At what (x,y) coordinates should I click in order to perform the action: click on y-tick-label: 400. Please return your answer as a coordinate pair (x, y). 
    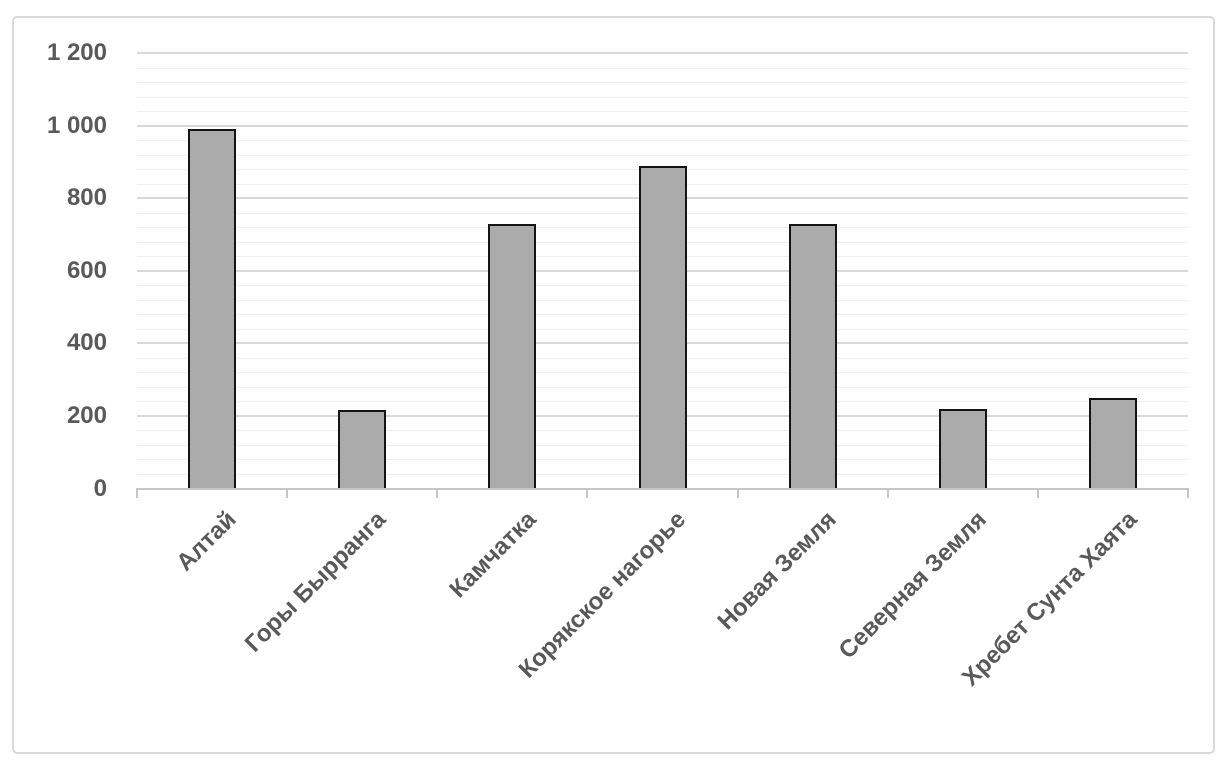
    Looking at the image, I should click on (86, 343).